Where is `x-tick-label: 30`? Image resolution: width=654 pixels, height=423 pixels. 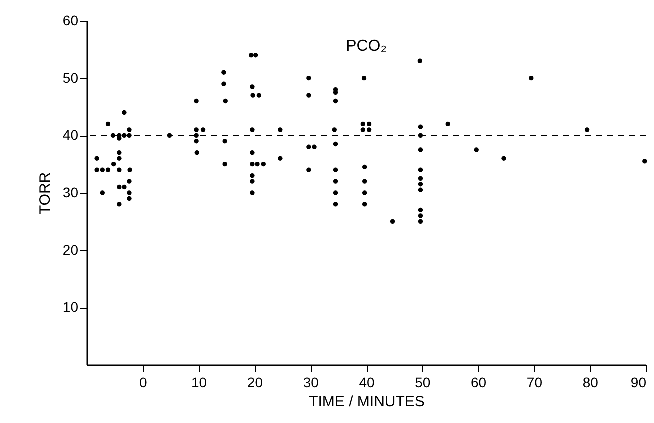
x-tick-label: 30 is located at coordinates (311, 382).